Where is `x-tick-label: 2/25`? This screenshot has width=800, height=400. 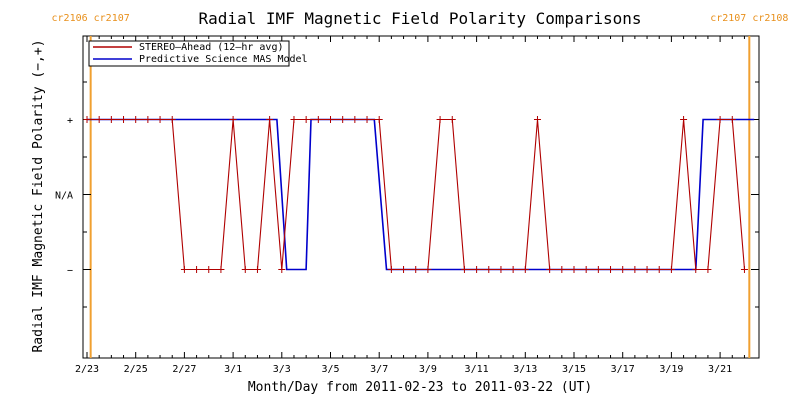
x-tick-label: 2/25 is located at coordinates (136, 369).